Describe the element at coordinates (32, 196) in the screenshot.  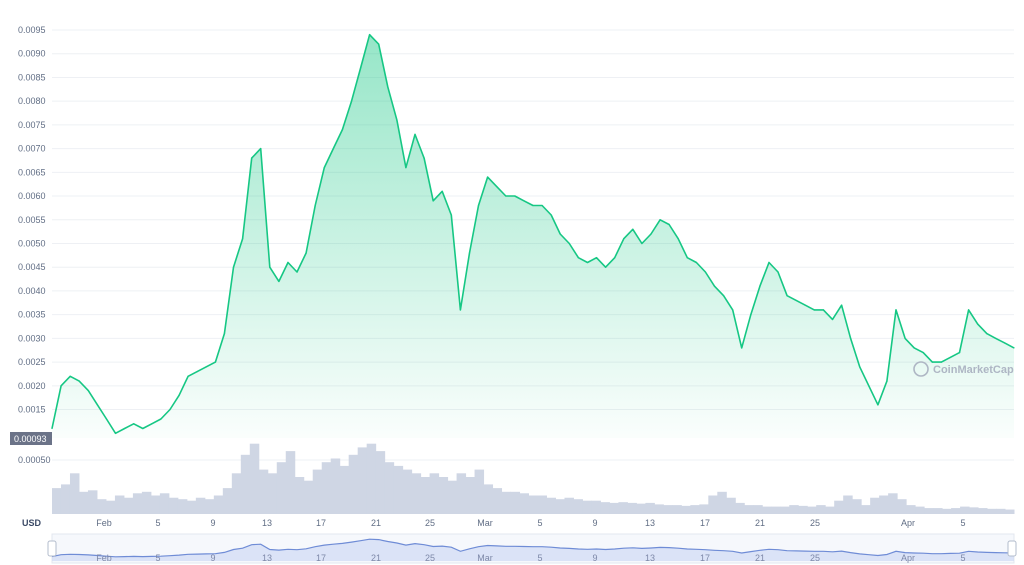
I see `y-tick-label: 0.0060` at that location.